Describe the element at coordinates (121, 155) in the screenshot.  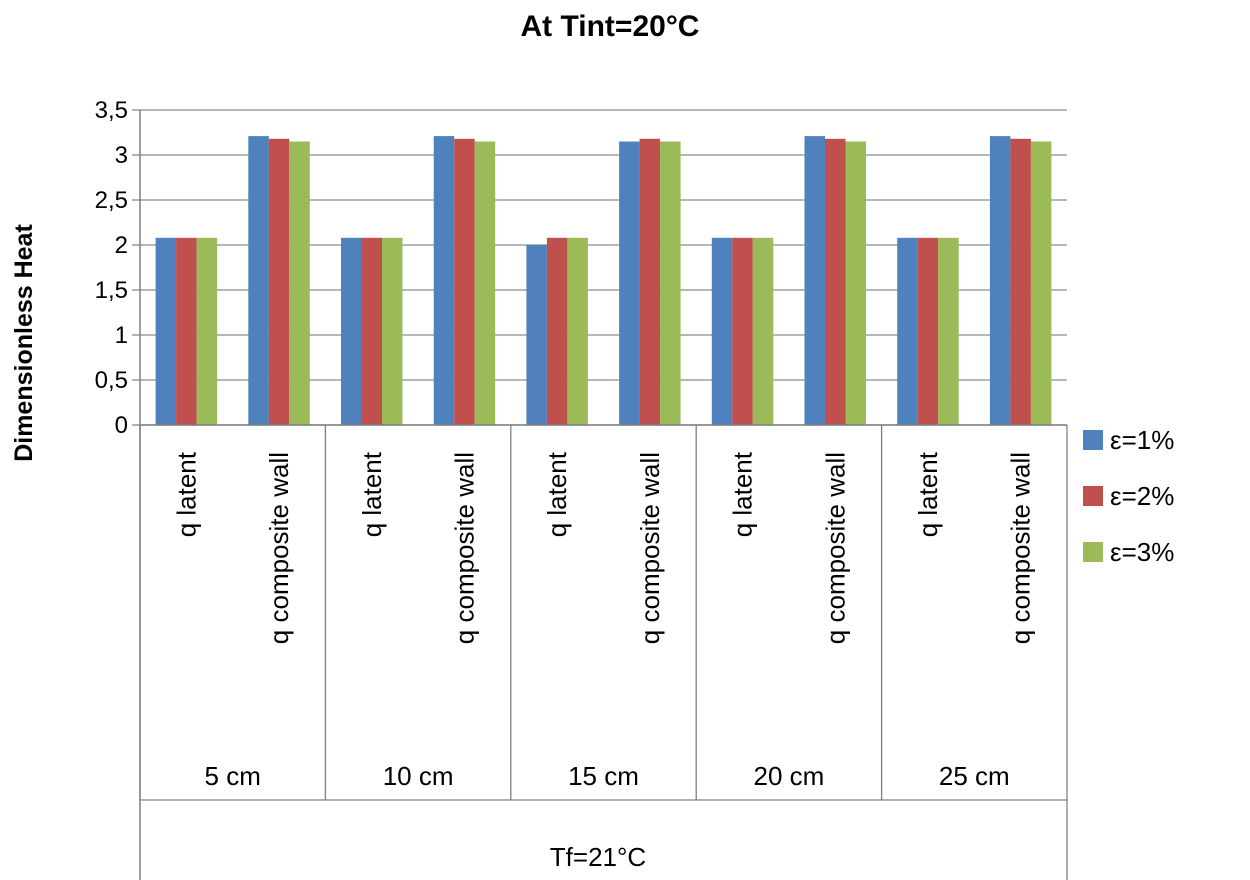
I see `y-tick-label: 3` at that location.